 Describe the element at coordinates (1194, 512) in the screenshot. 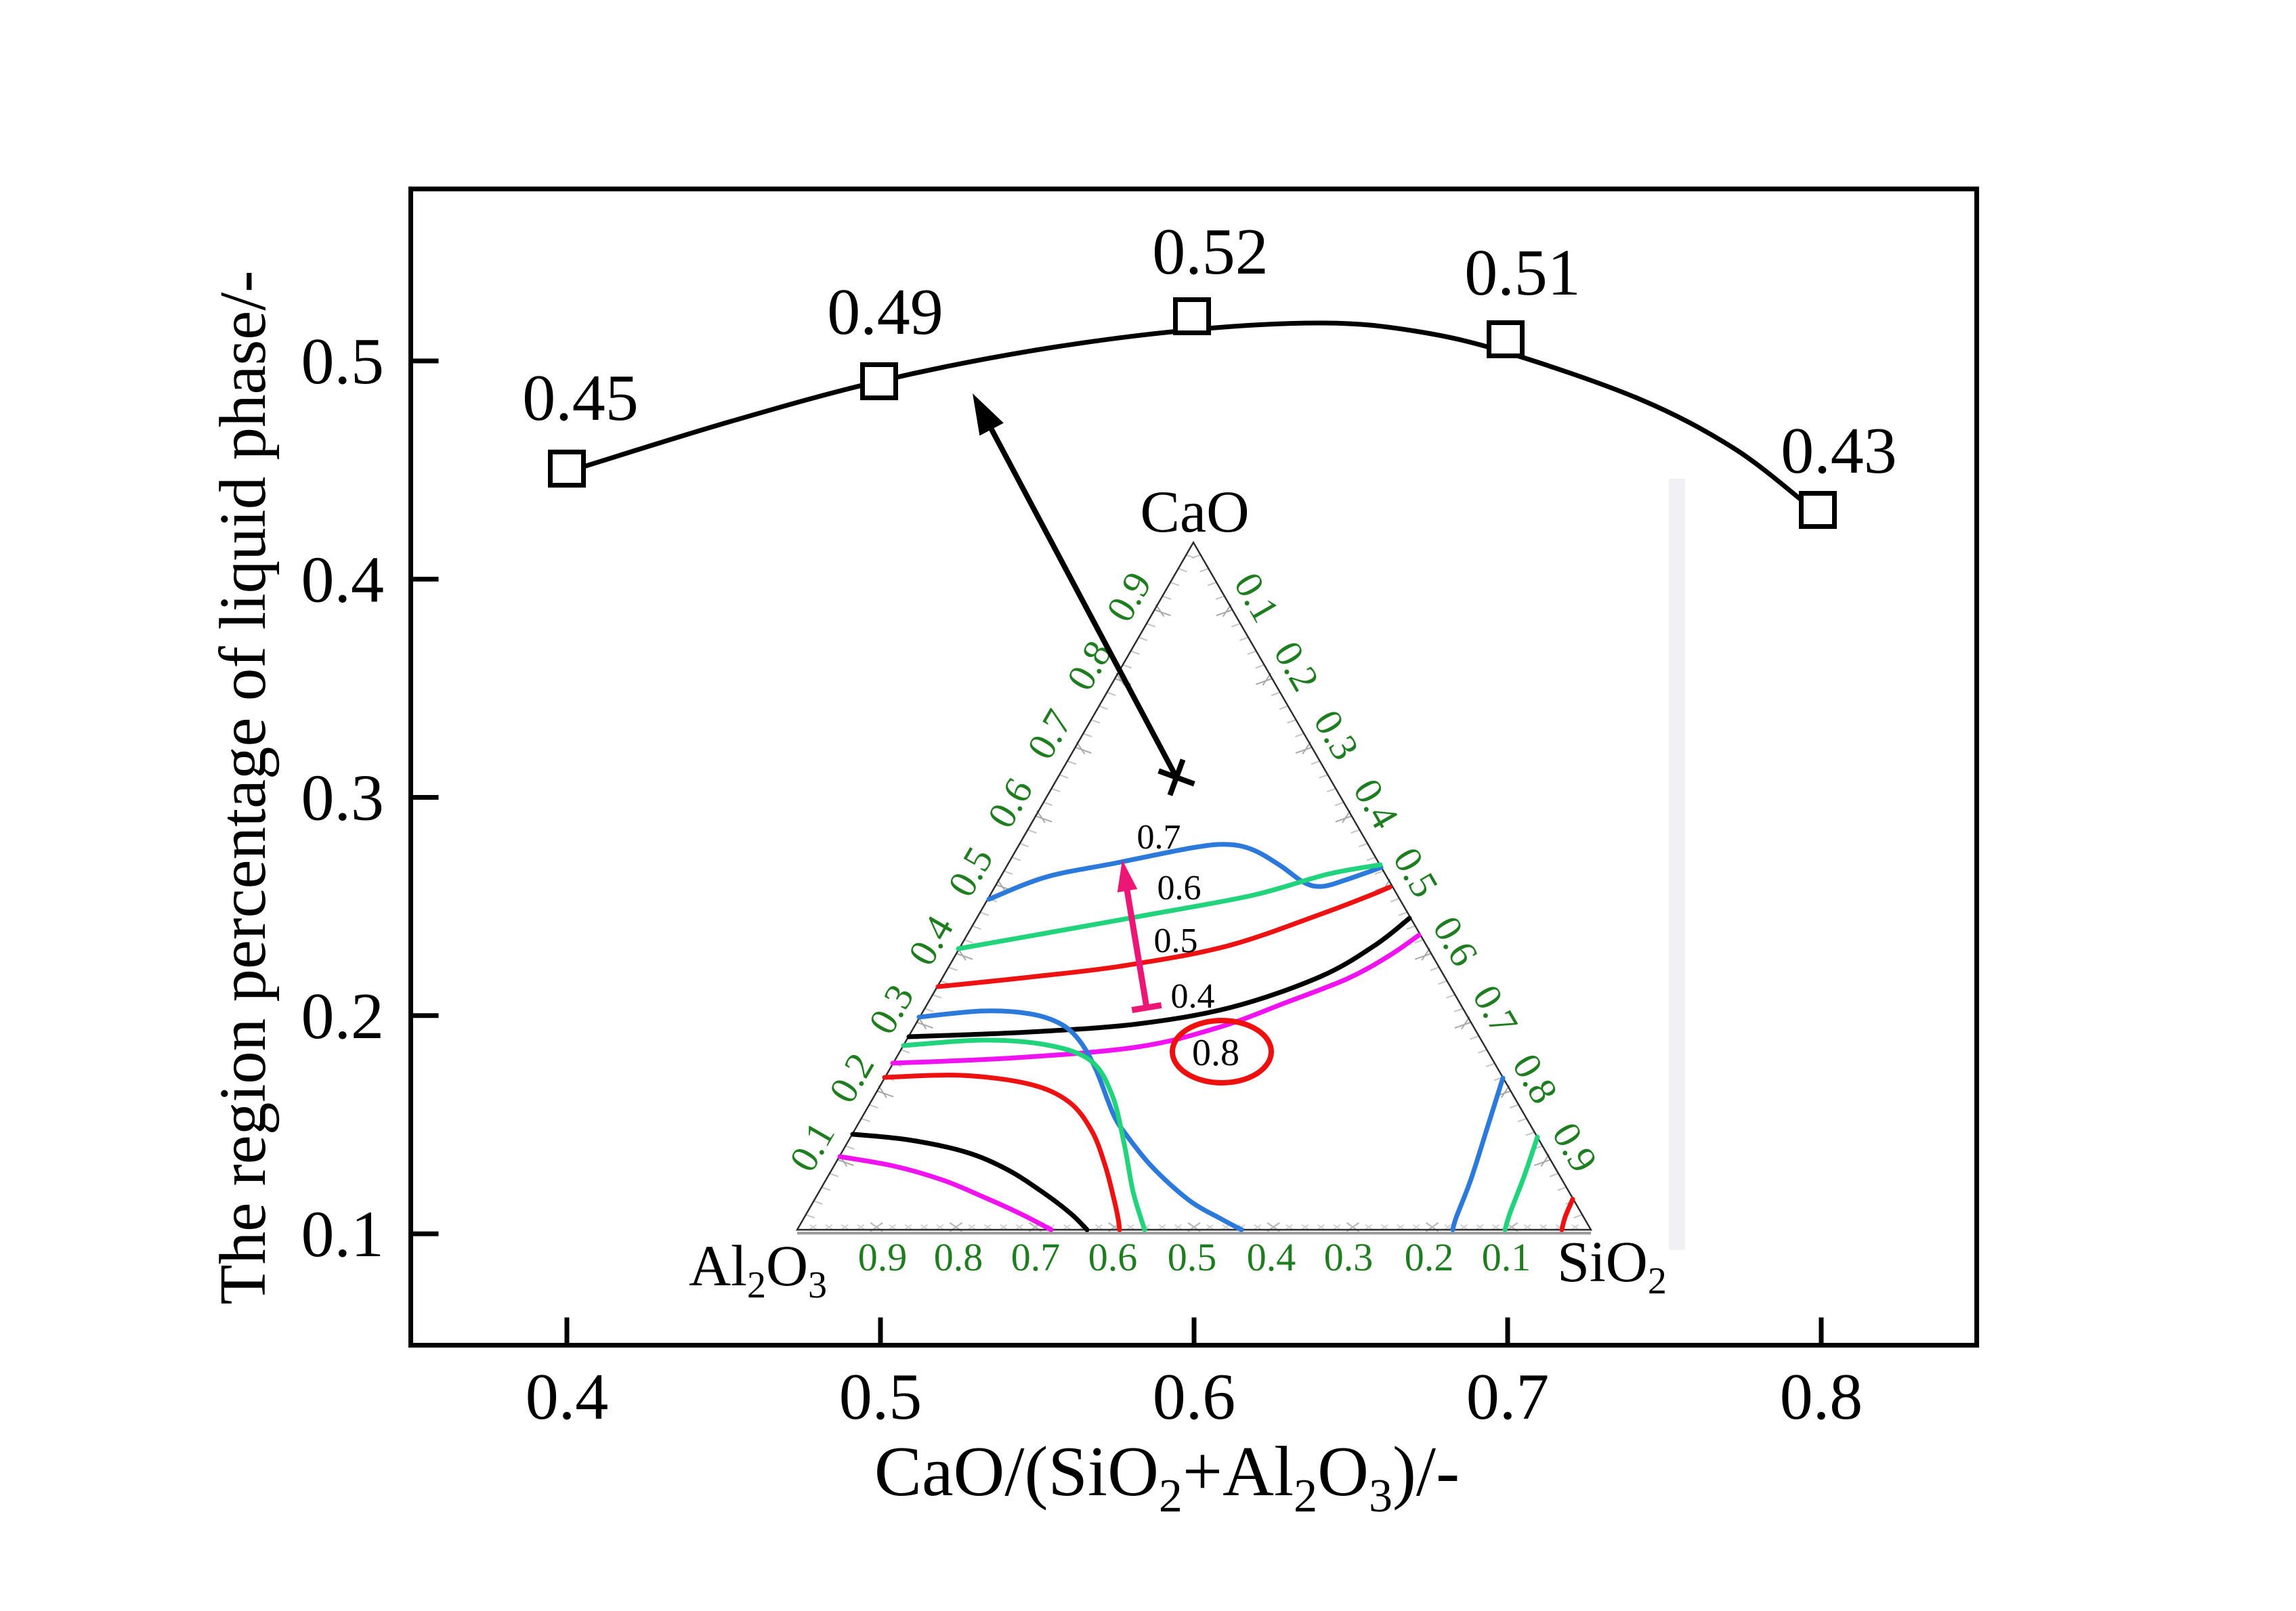

I see `svg-text: CaO` at that location.